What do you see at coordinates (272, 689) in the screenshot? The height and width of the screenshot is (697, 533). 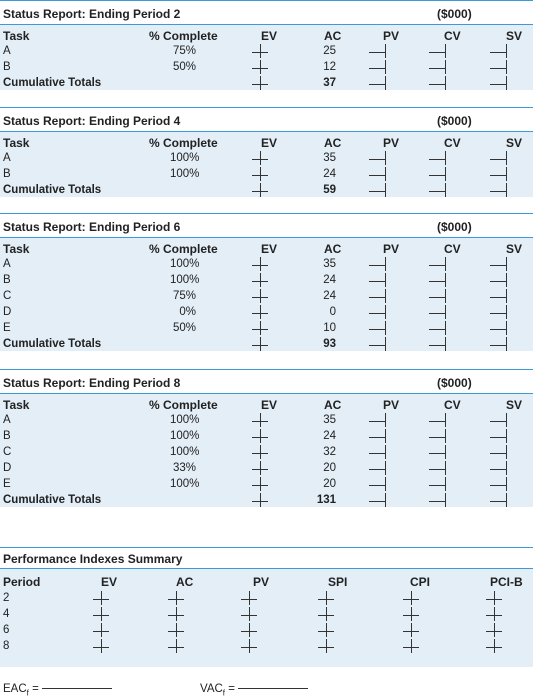 I see `vac-blank` at bounding box center [272, 689].